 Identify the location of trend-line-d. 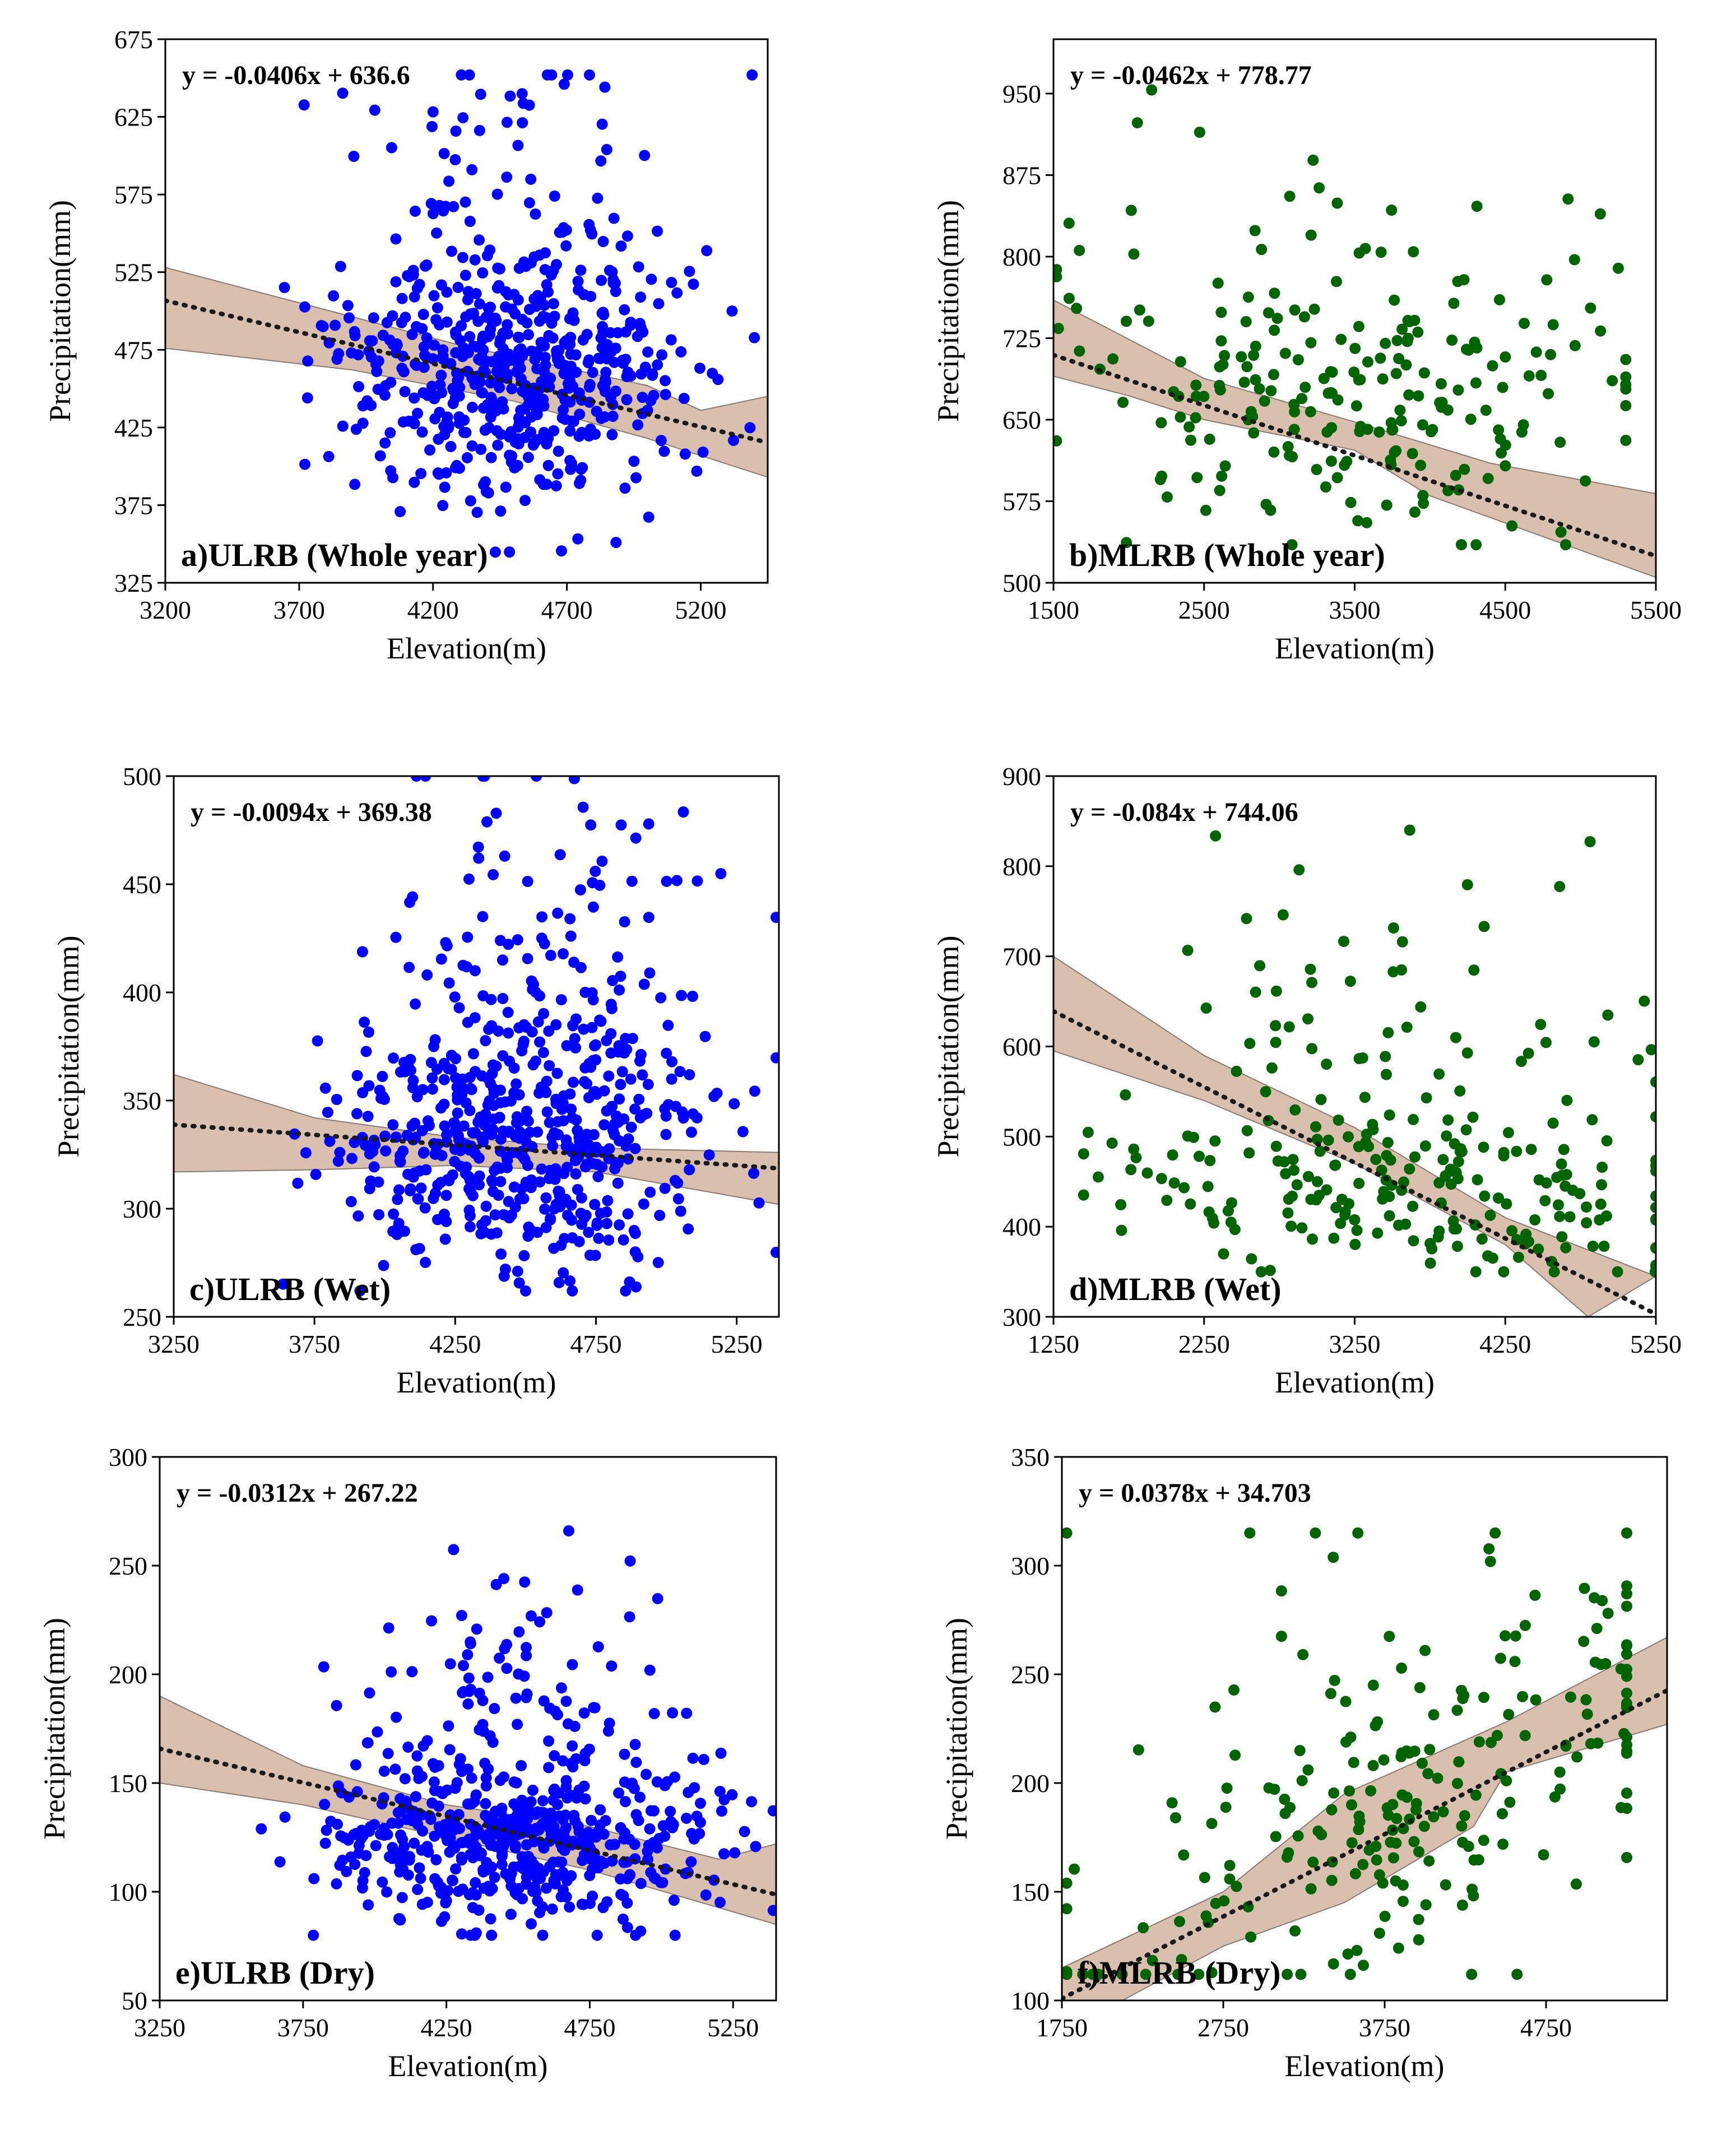
(1354, 1163).